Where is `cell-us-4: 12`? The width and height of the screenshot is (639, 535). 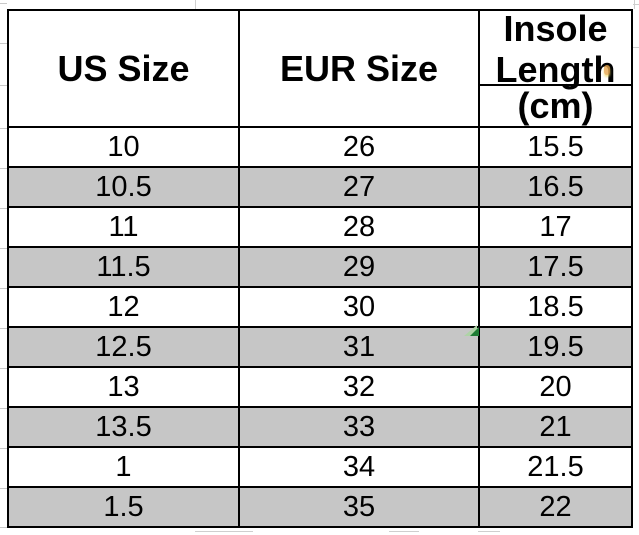 cell-us-4: 12 is located at coordinates (123, 307).